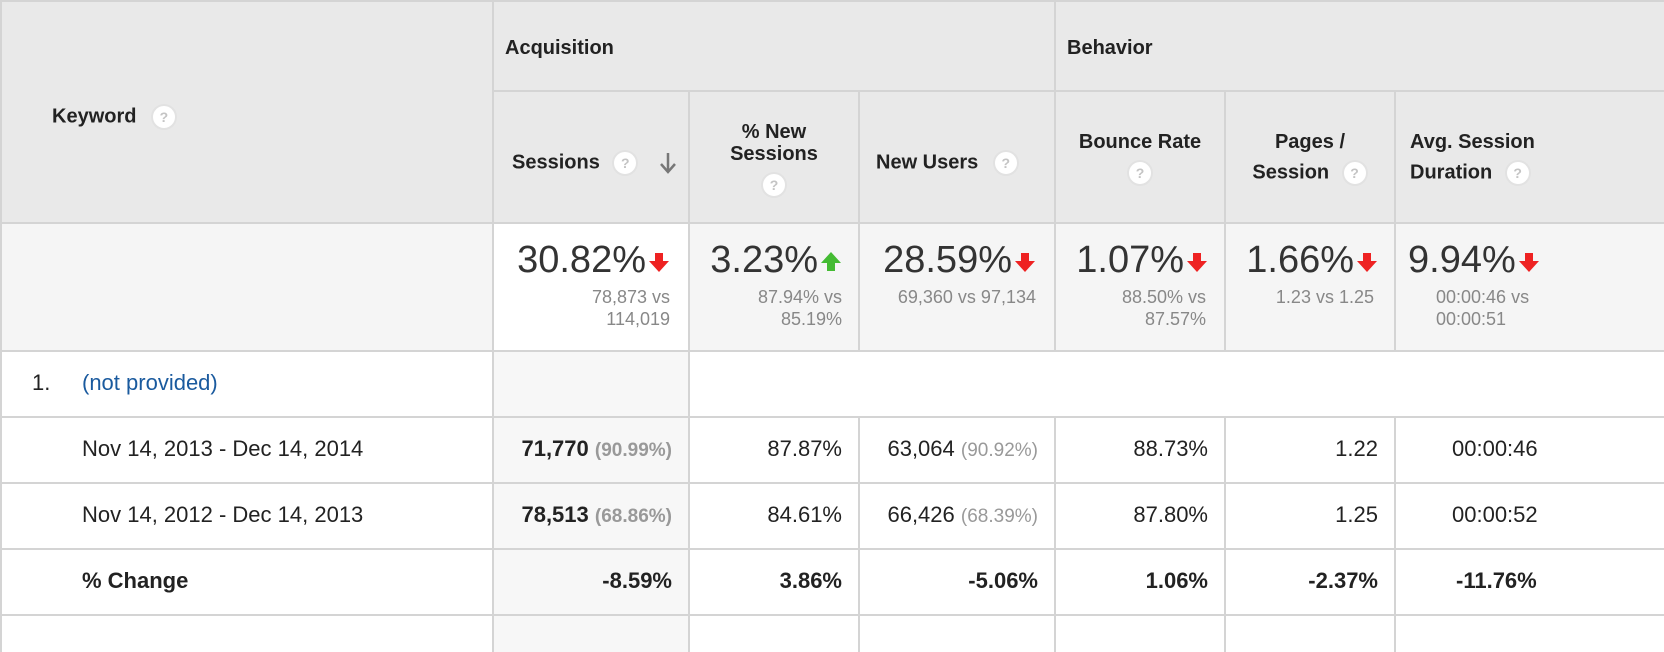 The image size is (1664, 652). I want to click on behavior-group-label: Behavior, so click(1110, 48).